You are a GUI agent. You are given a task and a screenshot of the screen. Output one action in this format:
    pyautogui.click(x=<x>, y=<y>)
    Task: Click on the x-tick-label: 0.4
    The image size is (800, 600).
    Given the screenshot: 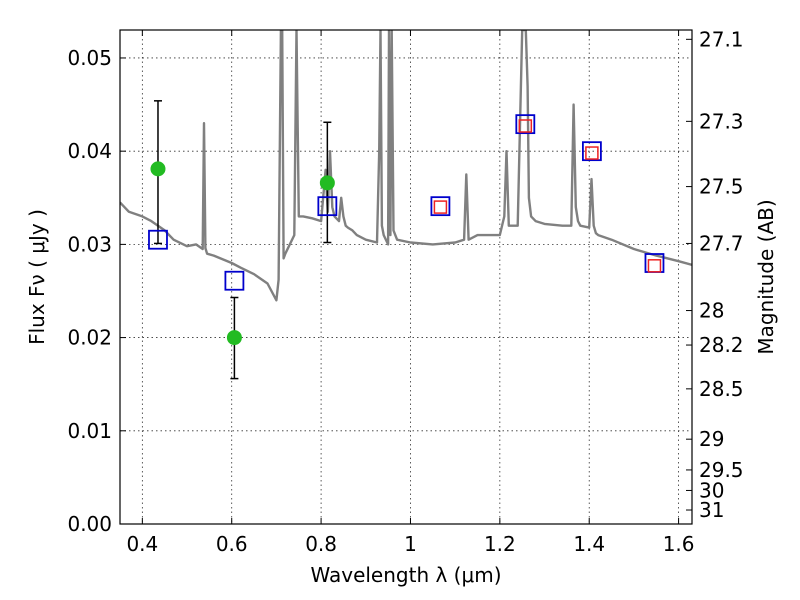 What is the action you would take?
    pyautogui.click(x=142, y=544)
    